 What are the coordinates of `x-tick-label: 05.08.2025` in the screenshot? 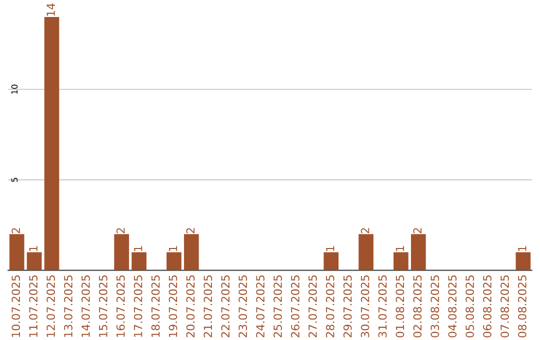 It's located at (470, 306).